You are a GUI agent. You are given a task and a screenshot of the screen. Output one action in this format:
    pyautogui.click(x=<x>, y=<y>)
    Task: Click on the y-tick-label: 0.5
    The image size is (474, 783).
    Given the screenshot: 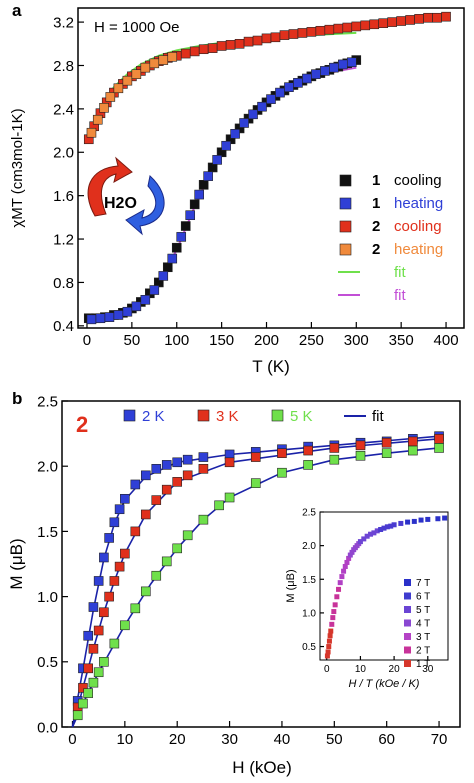 What is the action you would take?
    pyautogui.click(x=47, y=662)
    